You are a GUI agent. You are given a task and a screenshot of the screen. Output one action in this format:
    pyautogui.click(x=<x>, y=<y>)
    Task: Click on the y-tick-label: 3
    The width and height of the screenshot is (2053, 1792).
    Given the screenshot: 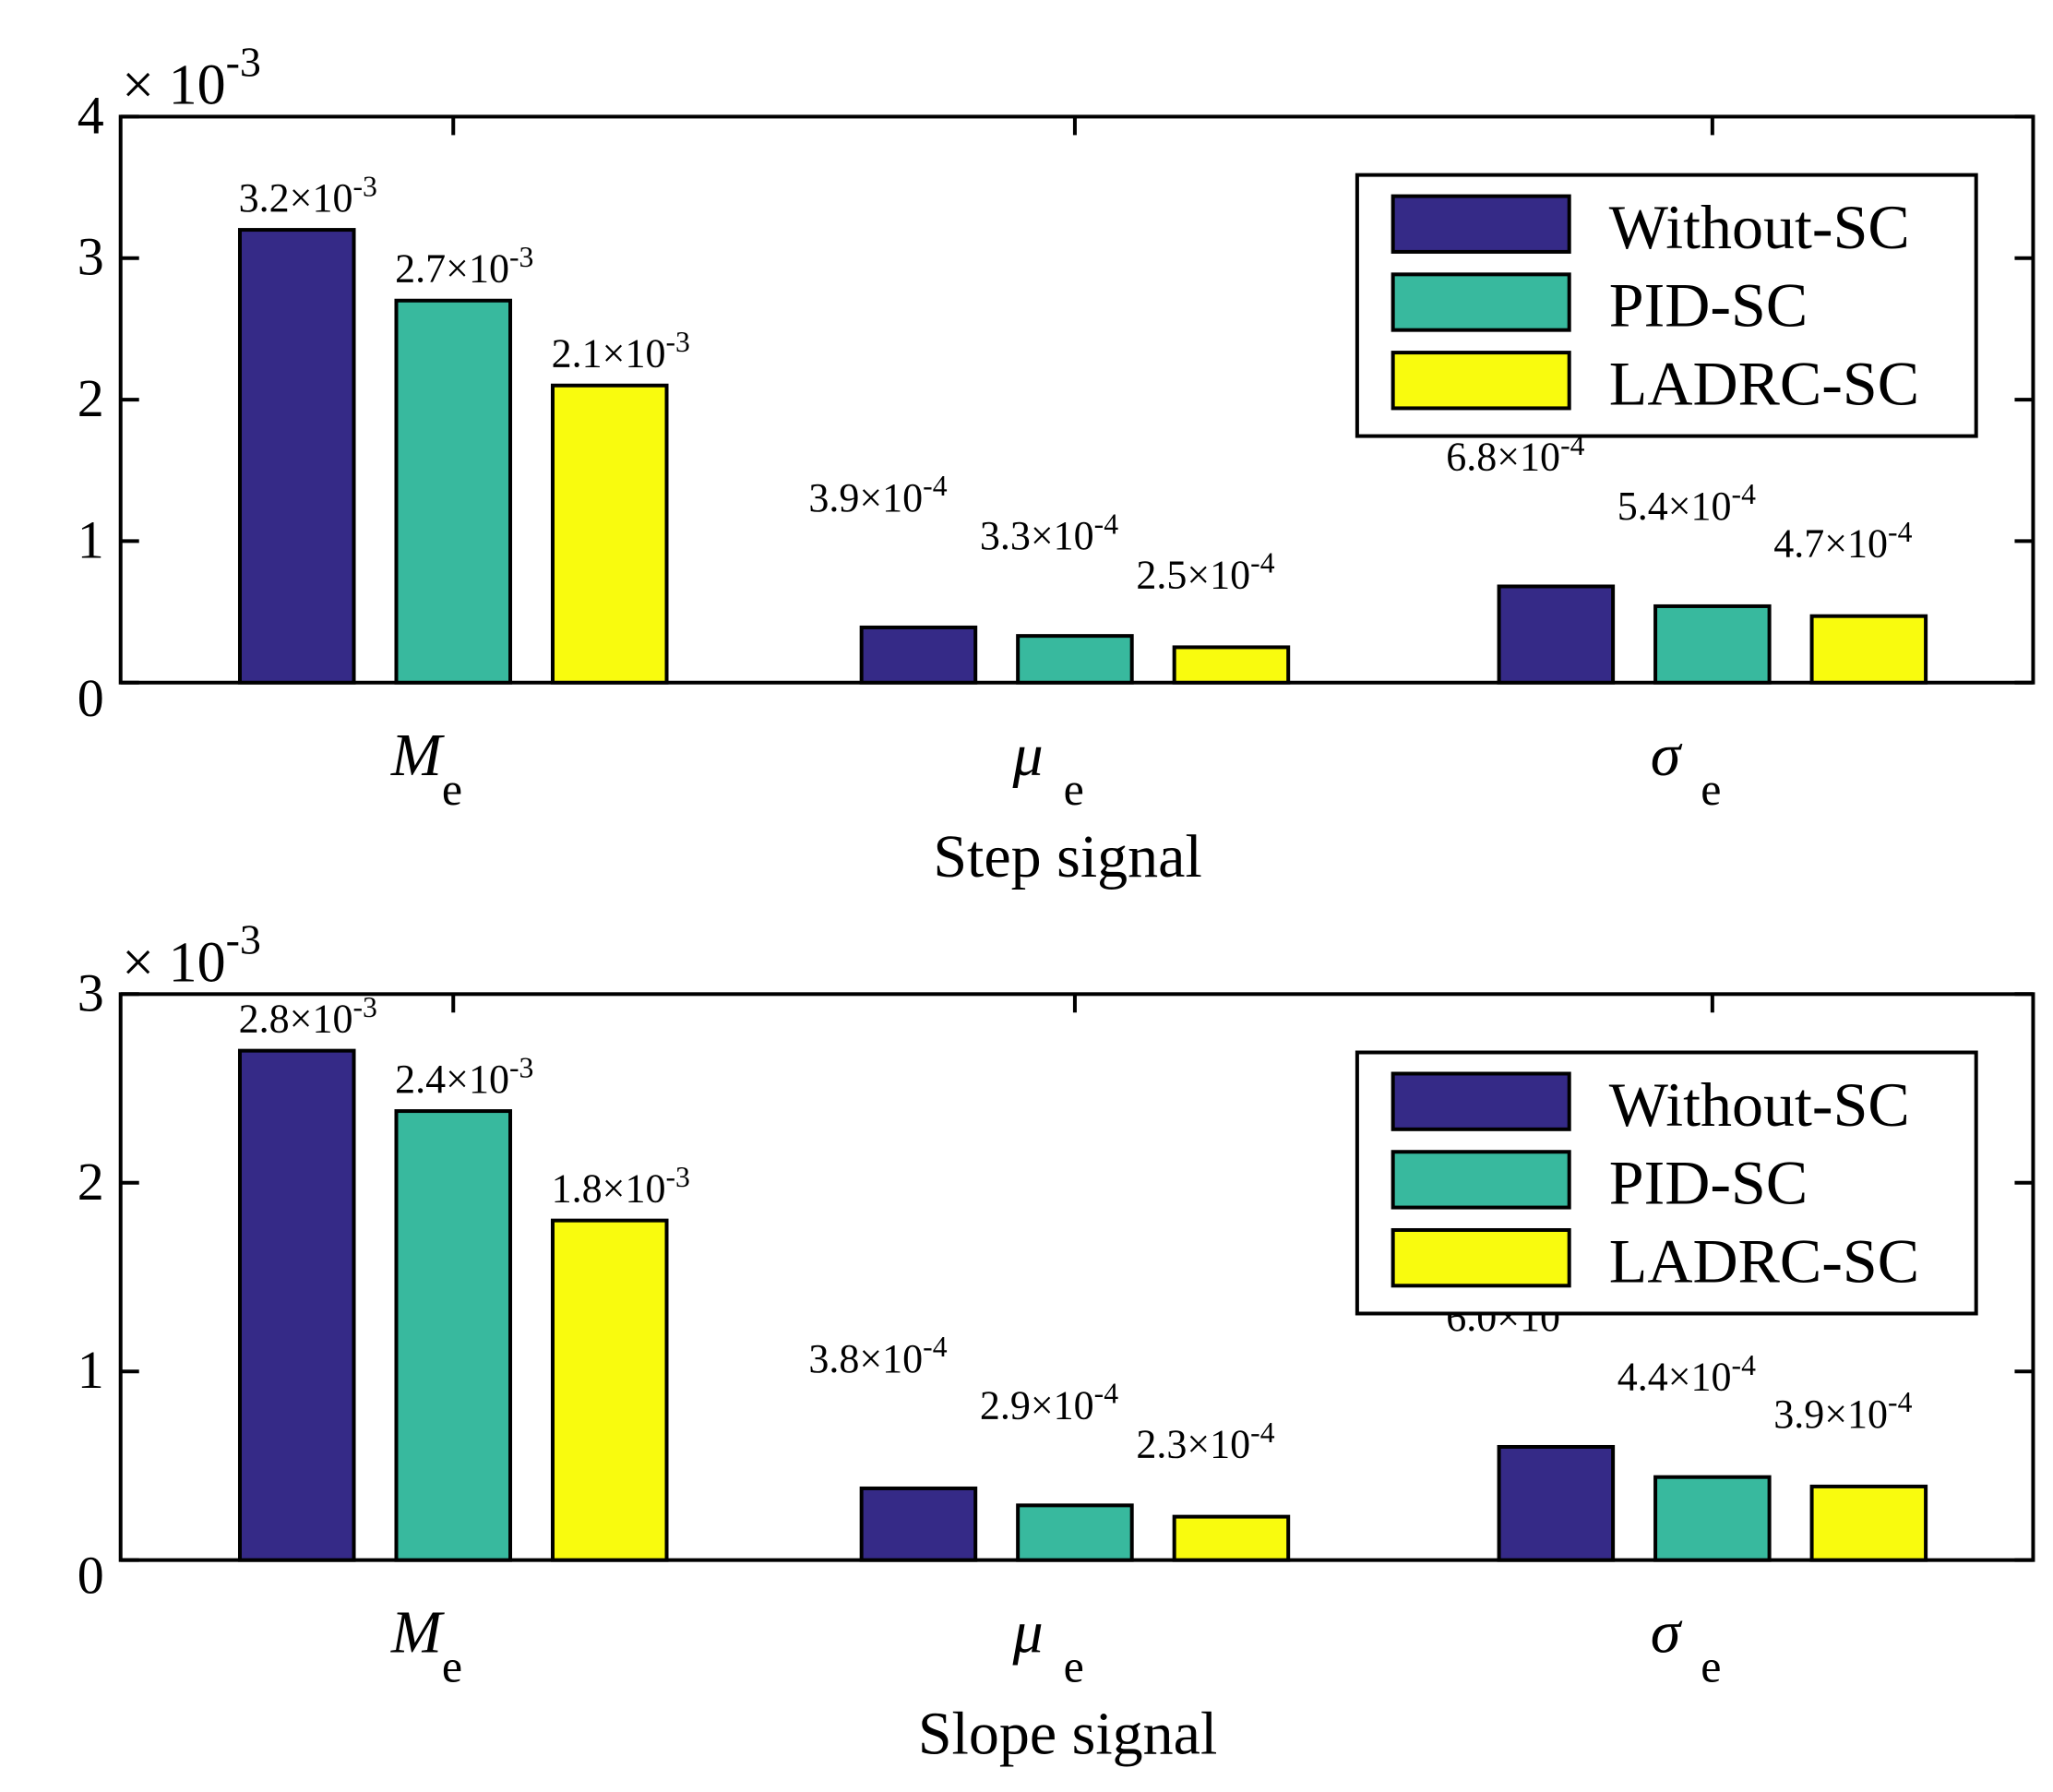 What is the action you would take?
    pyautogui.click(x=91, y=257)
    